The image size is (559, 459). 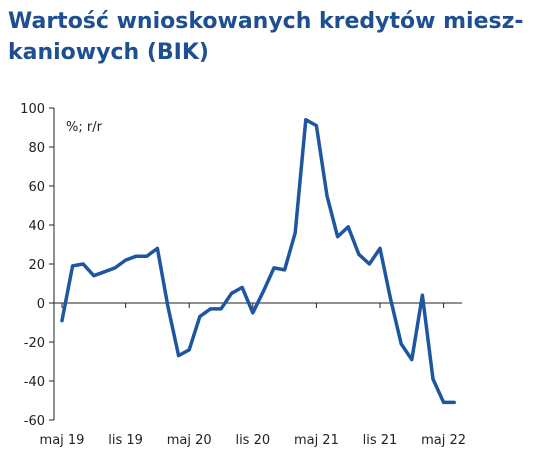 I want to click on y-tick-label: 100, so click(x=32, y=109).